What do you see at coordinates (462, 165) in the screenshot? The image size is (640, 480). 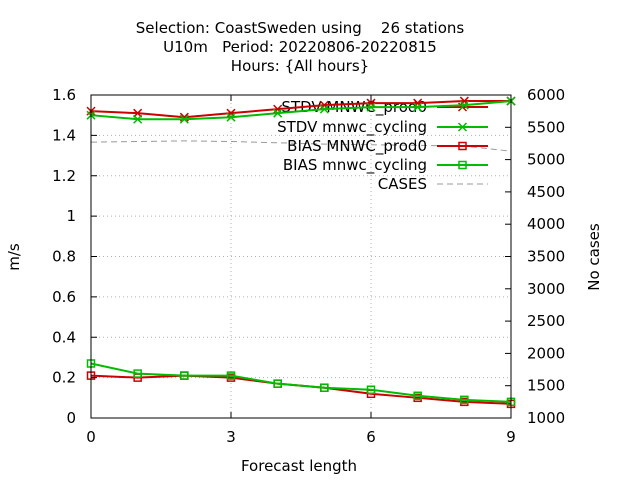 I see `legend-marker-bias-mnwc-cycling` at bounding box center [462, 165].